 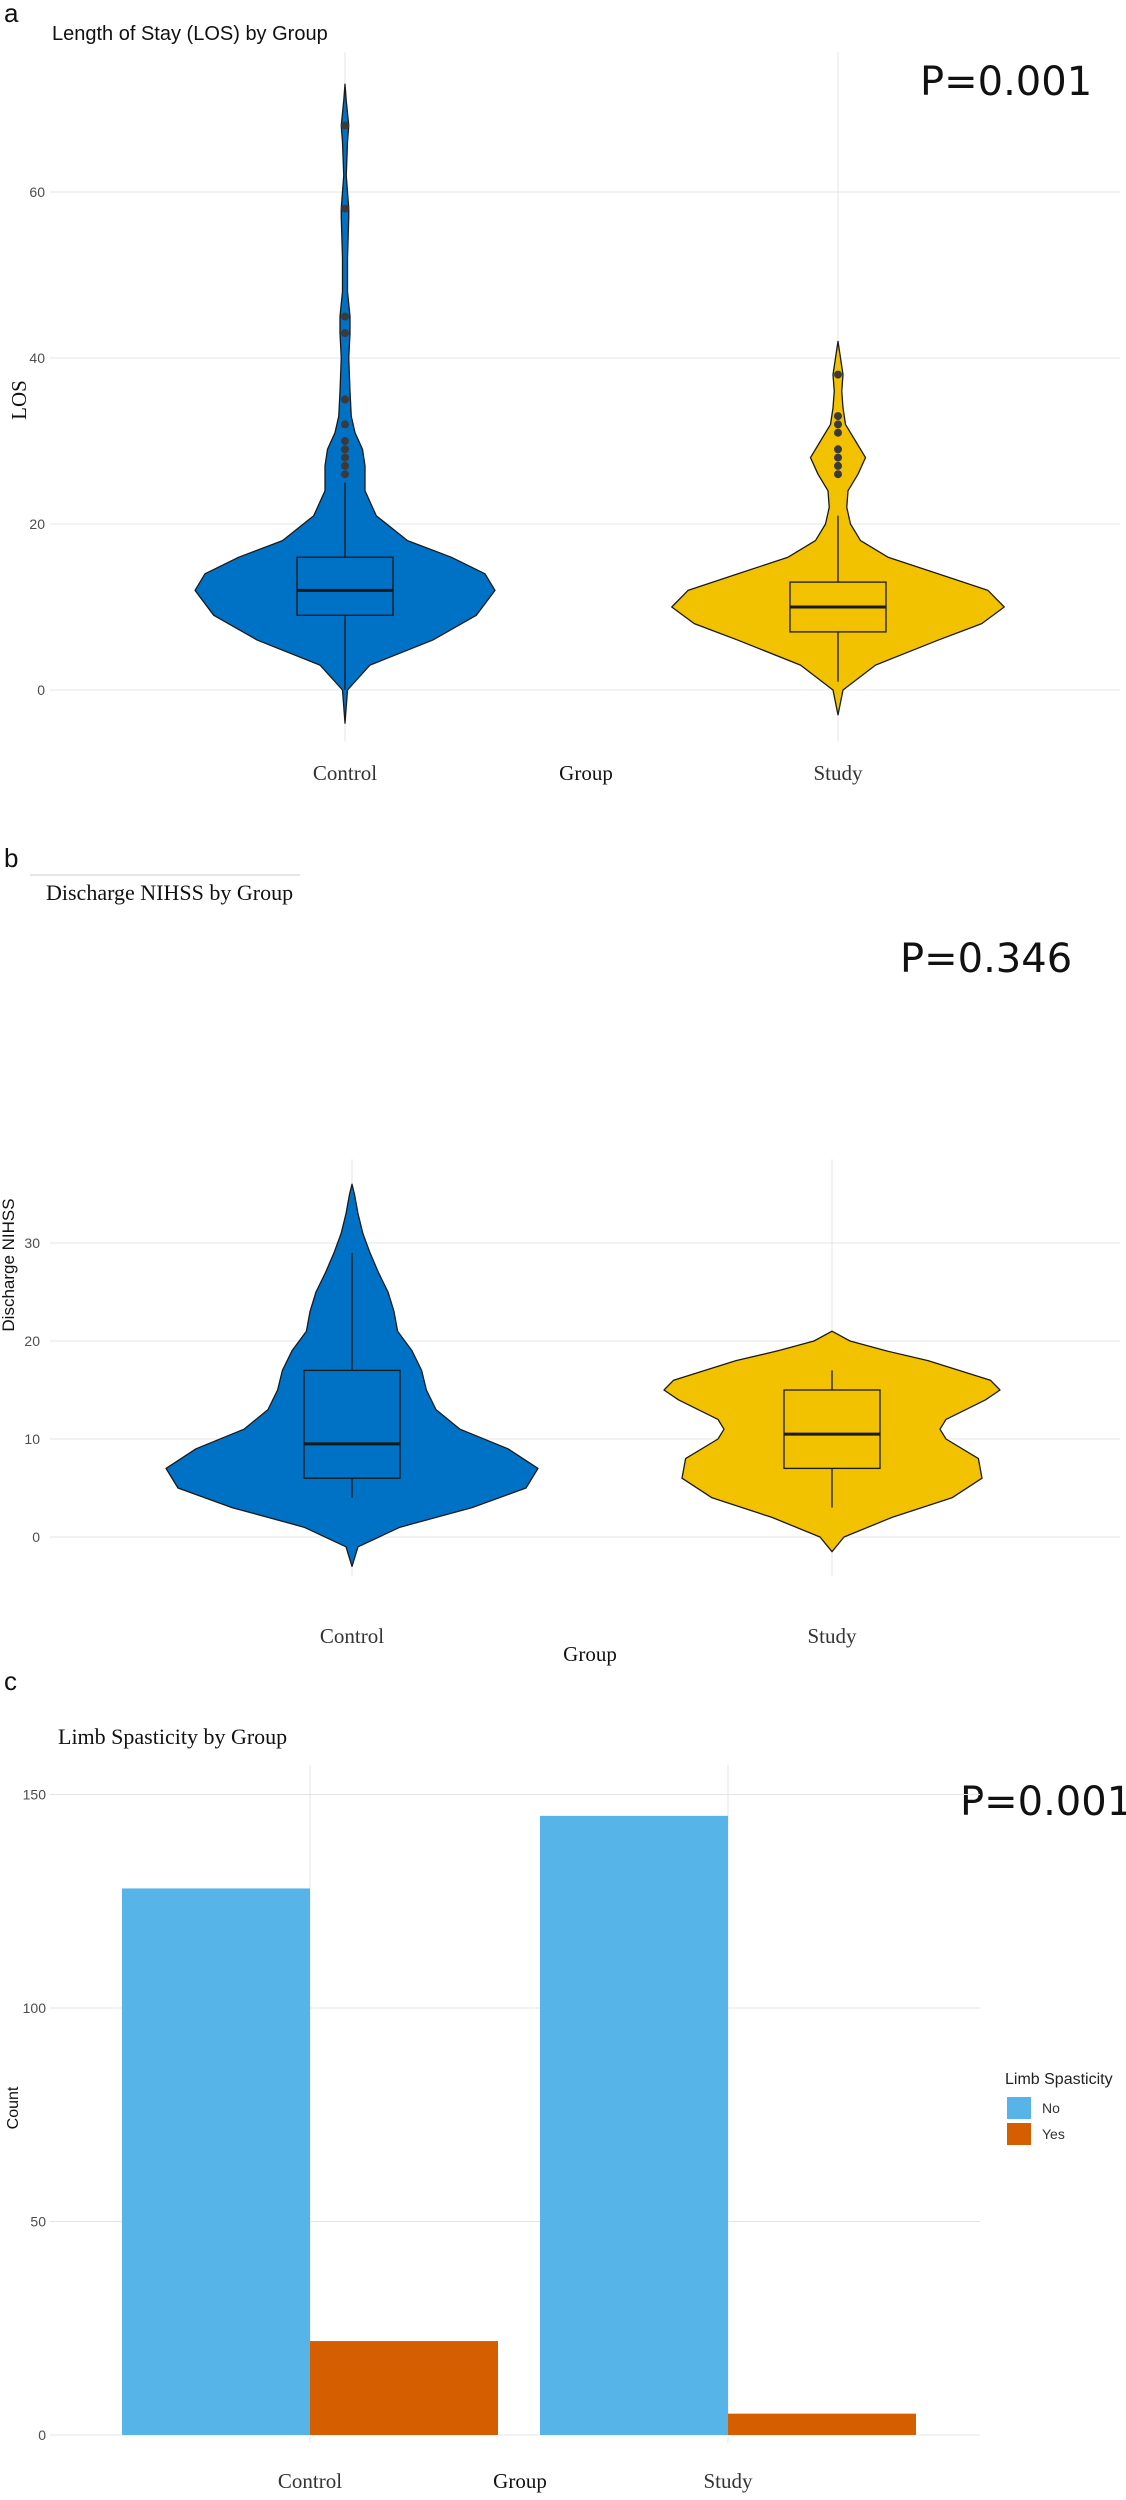 What do you see at coordinates (37, 441) in the screenshot?
I see `panel-a-y-ticks: 0 20 40 60` at bounding box center [37, 441].